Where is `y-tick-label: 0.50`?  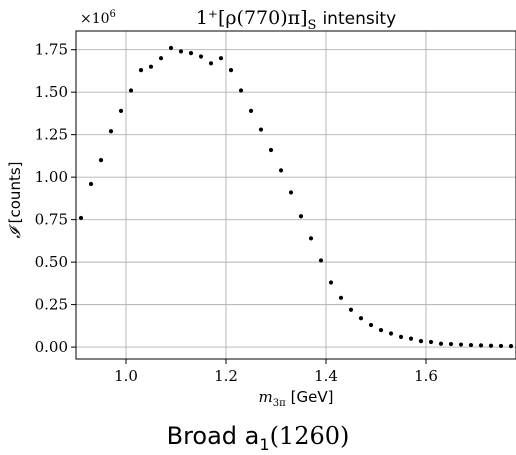
y-tick-label: 0.50 is located at coordinates (51, 262).